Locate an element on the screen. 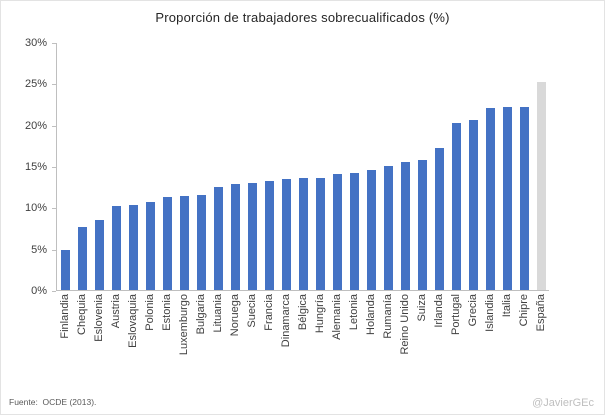 The image size is (605, 415). y-tick-label: 15% is located at coordinates (35, 167).